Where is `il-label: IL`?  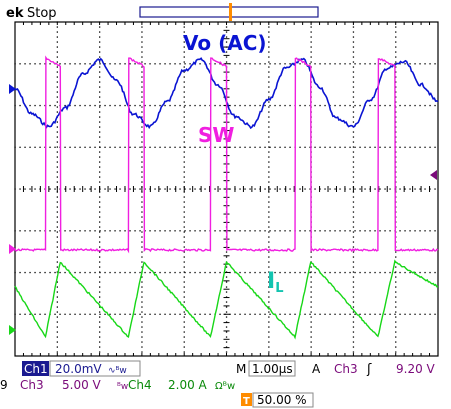
il-label: IL is located at coordinates (275, 282).